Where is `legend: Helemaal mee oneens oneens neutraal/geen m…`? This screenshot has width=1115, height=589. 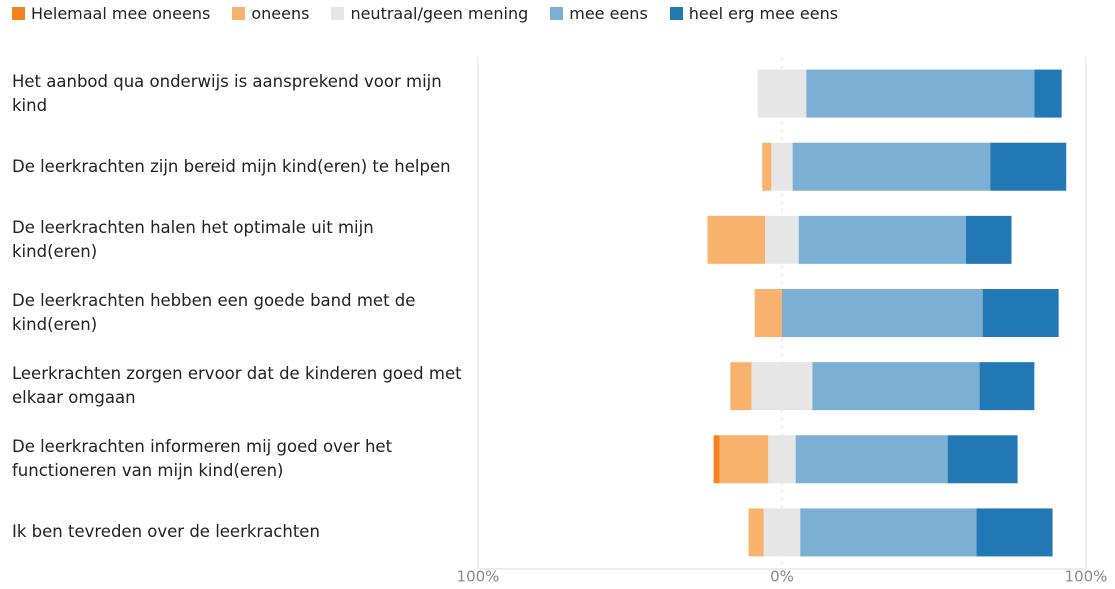
legend: Helemaal mee oneens oneens neutraal/geen m… is located at coordinates (425, 13).